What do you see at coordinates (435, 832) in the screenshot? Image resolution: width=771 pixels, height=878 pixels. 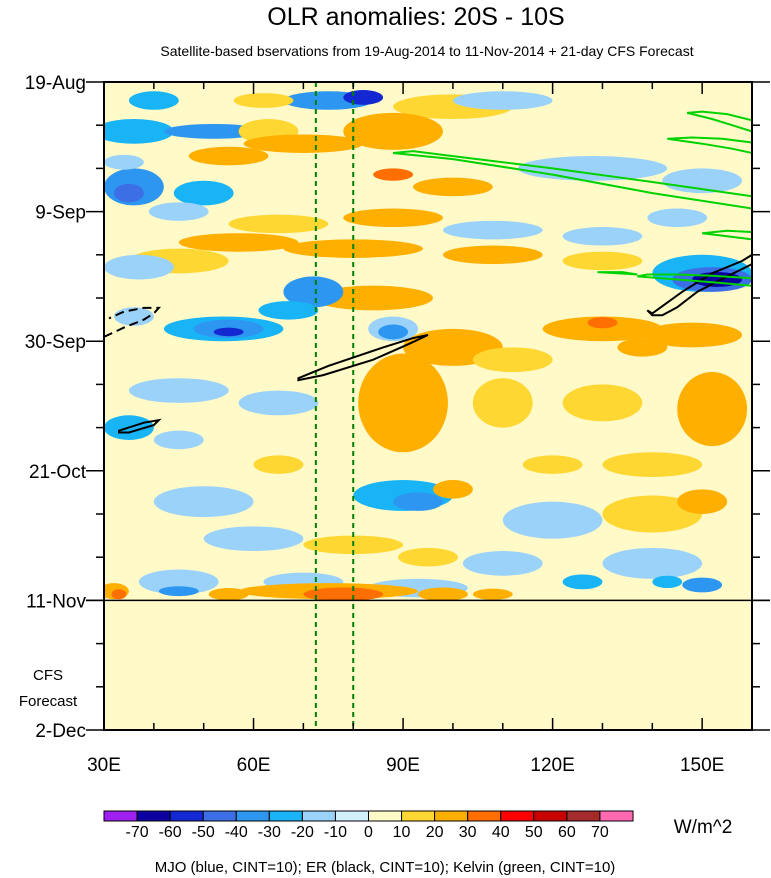 I see `colorbar-label: 20` at bounding box center [435, 832].